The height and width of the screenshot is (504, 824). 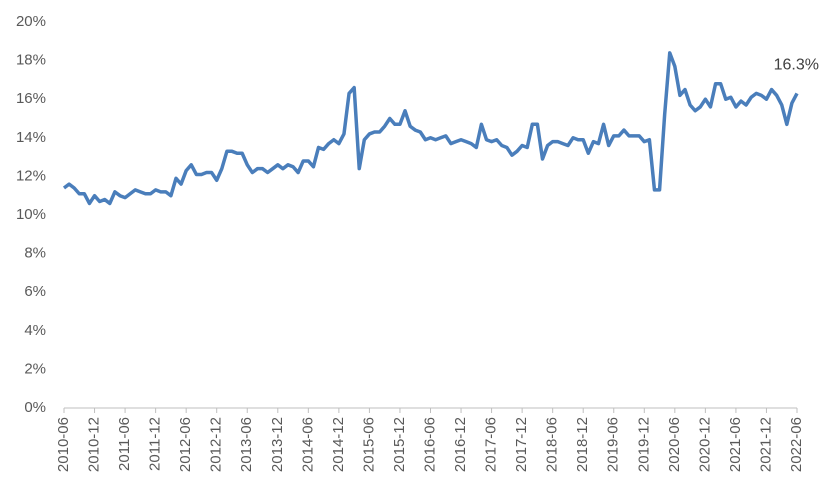 I want to click on y-tick-label: 20%, so click(x=31, y=21).